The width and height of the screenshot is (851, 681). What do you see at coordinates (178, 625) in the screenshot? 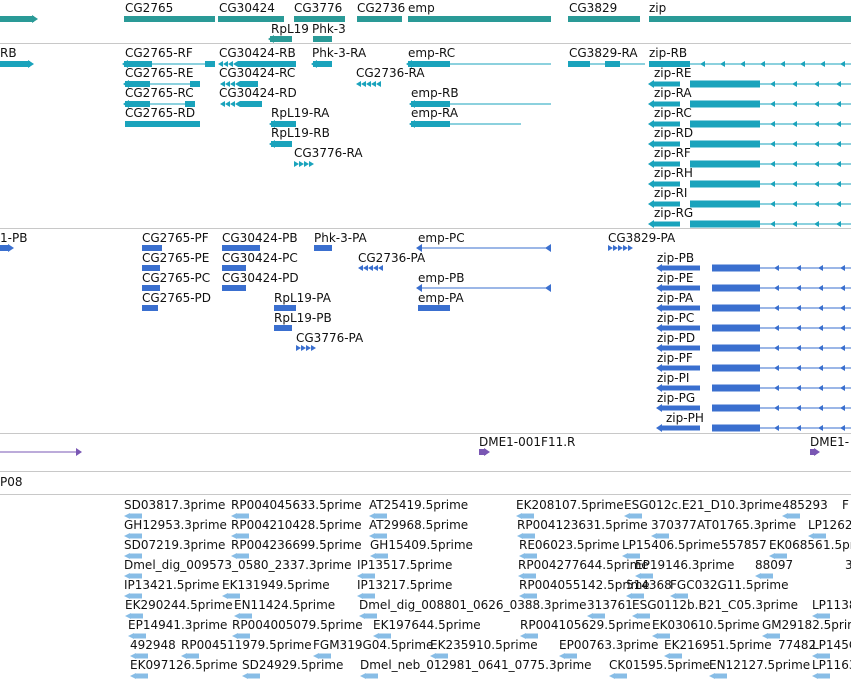
I see `est-label: EP14941.3prime` at bounding box center [178, 625].